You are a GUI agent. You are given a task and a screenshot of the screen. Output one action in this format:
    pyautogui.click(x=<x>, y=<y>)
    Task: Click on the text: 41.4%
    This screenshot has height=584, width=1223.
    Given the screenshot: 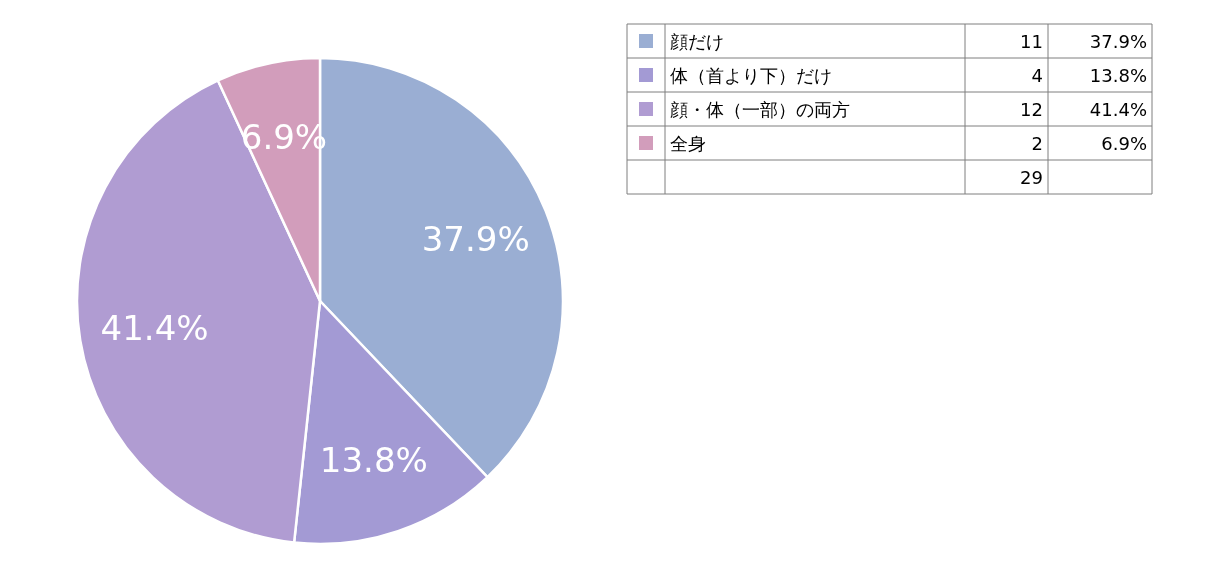 What is the action you would take?
    pyautogui.click(x=1118, y=109)
    